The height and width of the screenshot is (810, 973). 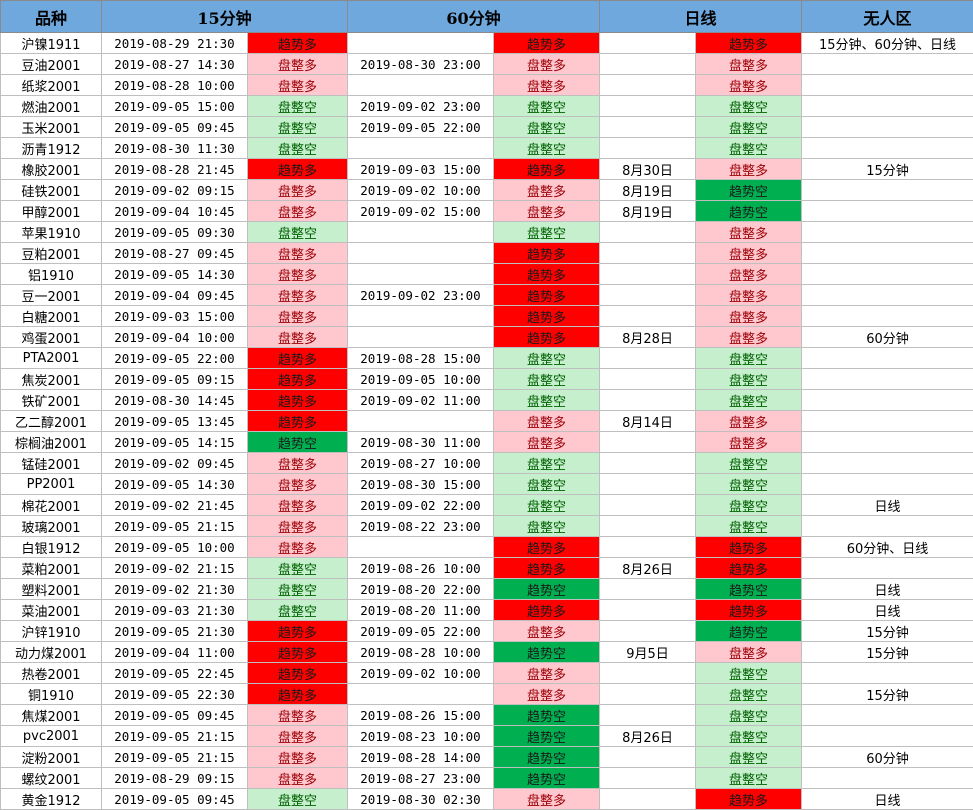 What do you see at coordinates (51, 379) in the screenshot?
I see `row-name-cell: 焦炭2001` at bounding box center [51, 379].